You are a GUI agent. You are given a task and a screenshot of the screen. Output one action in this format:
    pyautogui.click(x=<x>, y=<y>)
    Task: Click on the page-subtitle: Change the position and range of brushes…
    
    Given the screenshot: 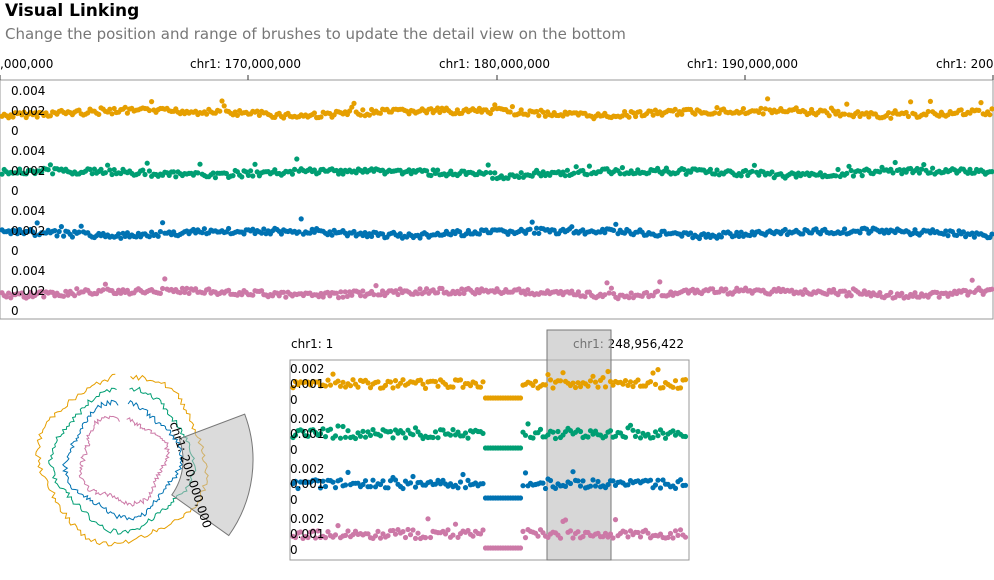 What is the action you would take?
    pyautogui.click(x=315, y=34)
    